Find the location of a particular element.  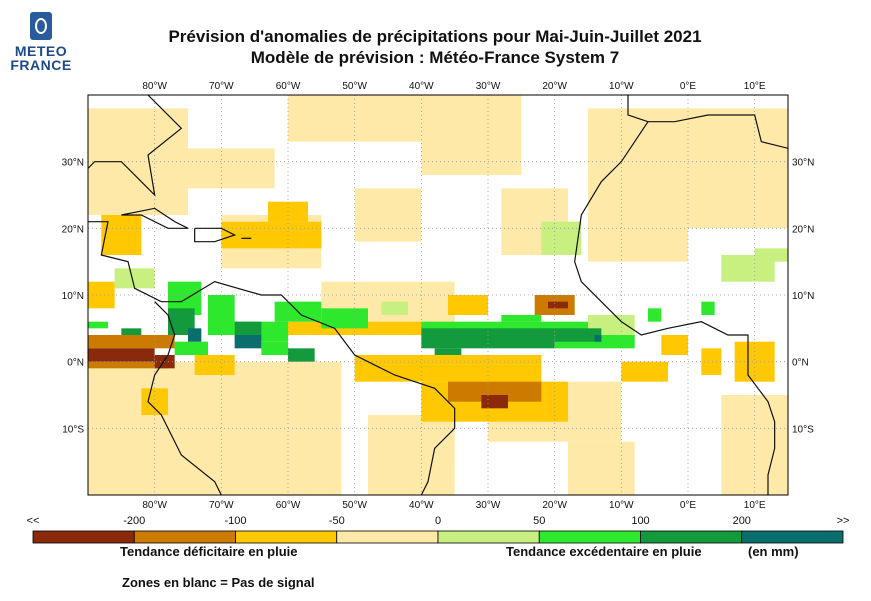

excess-label: Tendance excédentaire en pluie is located at coordinates (604, 551).